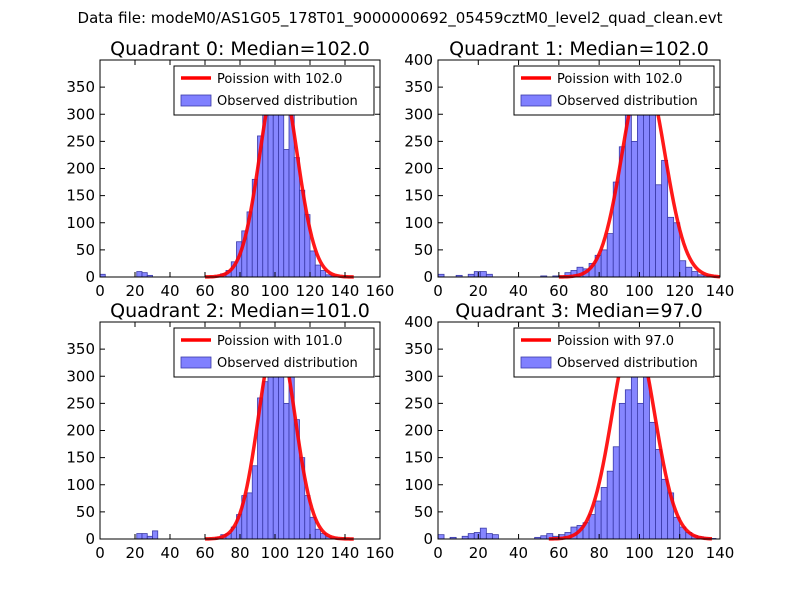 This screenshot has width=800, height=600. I want to click on panel-title: Quadrant 3: Median=97.0, so click(579, 311).